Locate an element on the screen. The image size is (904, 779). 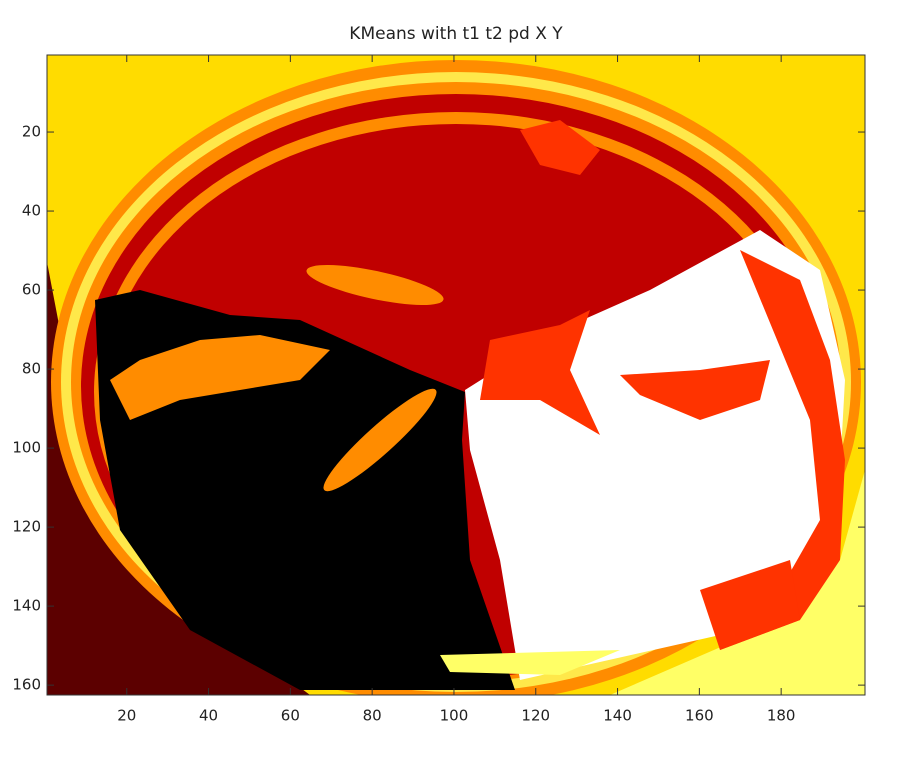
x-tick-label: 60 is located at coordinates (290, 716).